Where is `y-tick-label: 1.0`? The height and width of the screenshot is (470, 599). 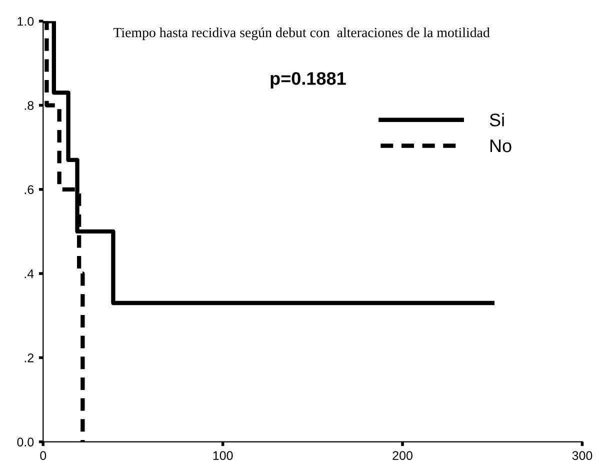 y-tick-label: 1.0 is located at coordinates (26, 21).